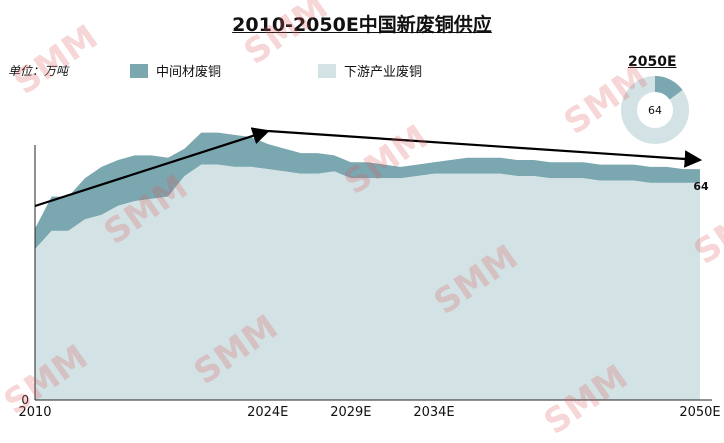 Image resolution: width=724 pixels, height=443 pixels. Describe the element at coordinates (34, 412) in the screenshot. I see `x-tick-label: 2010` at that location.